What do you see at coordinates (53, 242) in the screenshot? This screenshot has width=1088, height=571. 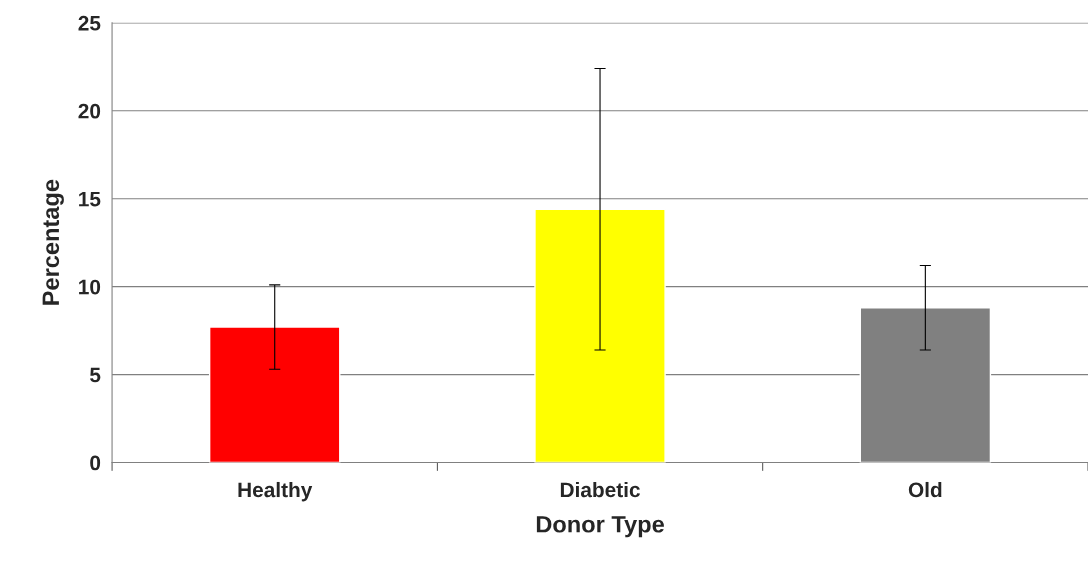 I see `y-axis-title: Percentage` at bounding box center [53, 242].